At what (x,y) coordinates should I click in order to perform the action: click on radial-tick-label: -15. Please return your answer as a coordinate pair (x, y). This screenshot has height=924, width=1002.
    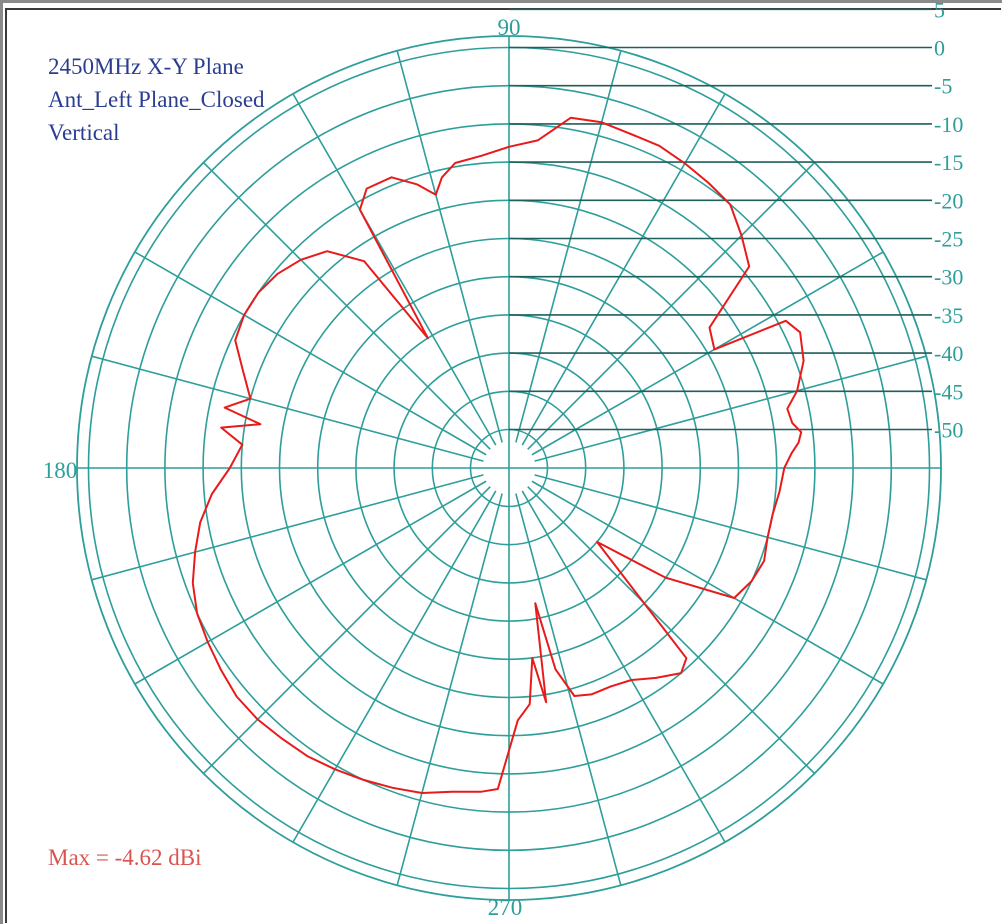
    Looking at the image, I should click on (948, 162).